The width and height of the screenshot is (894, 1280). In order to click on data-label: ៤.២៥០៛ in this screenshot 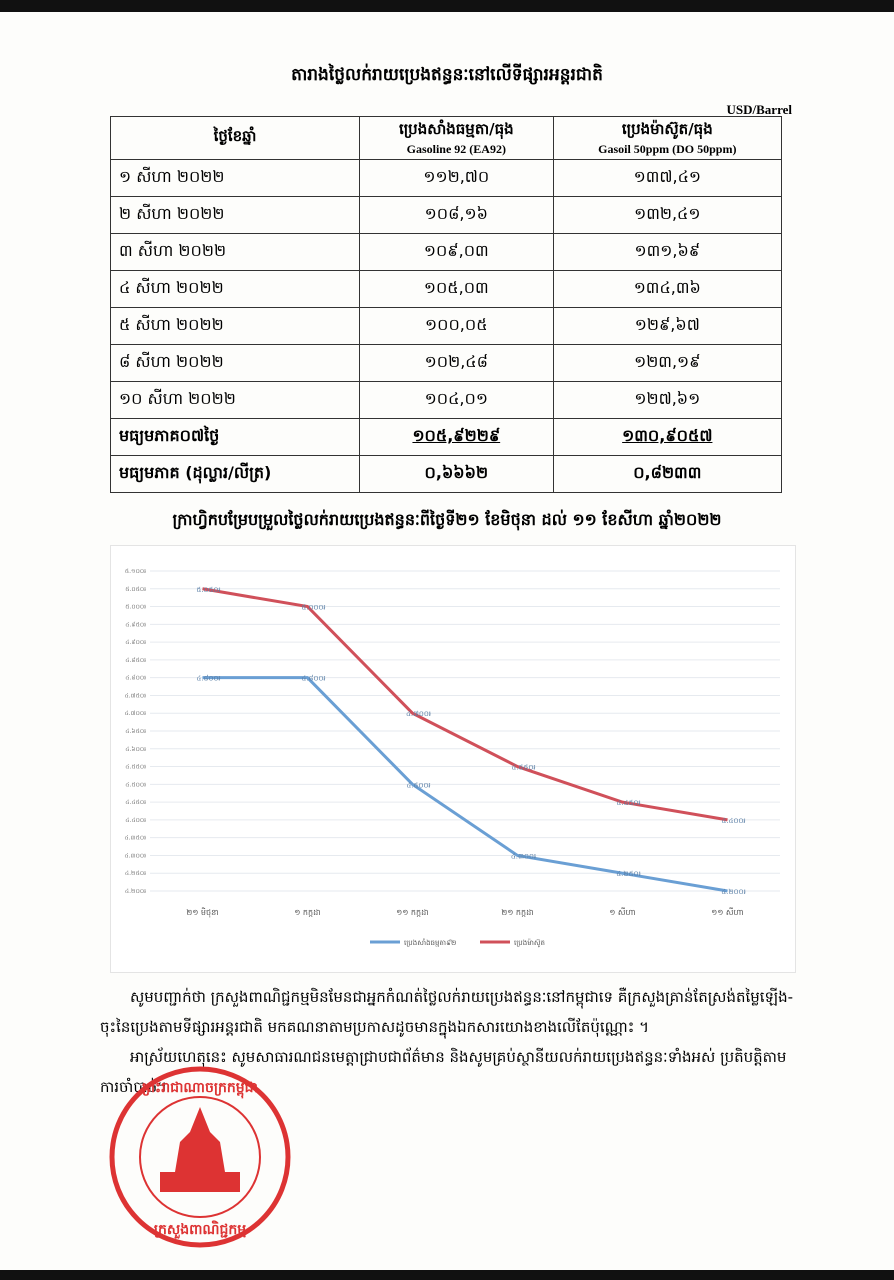, I will do `click(628, 874)`.